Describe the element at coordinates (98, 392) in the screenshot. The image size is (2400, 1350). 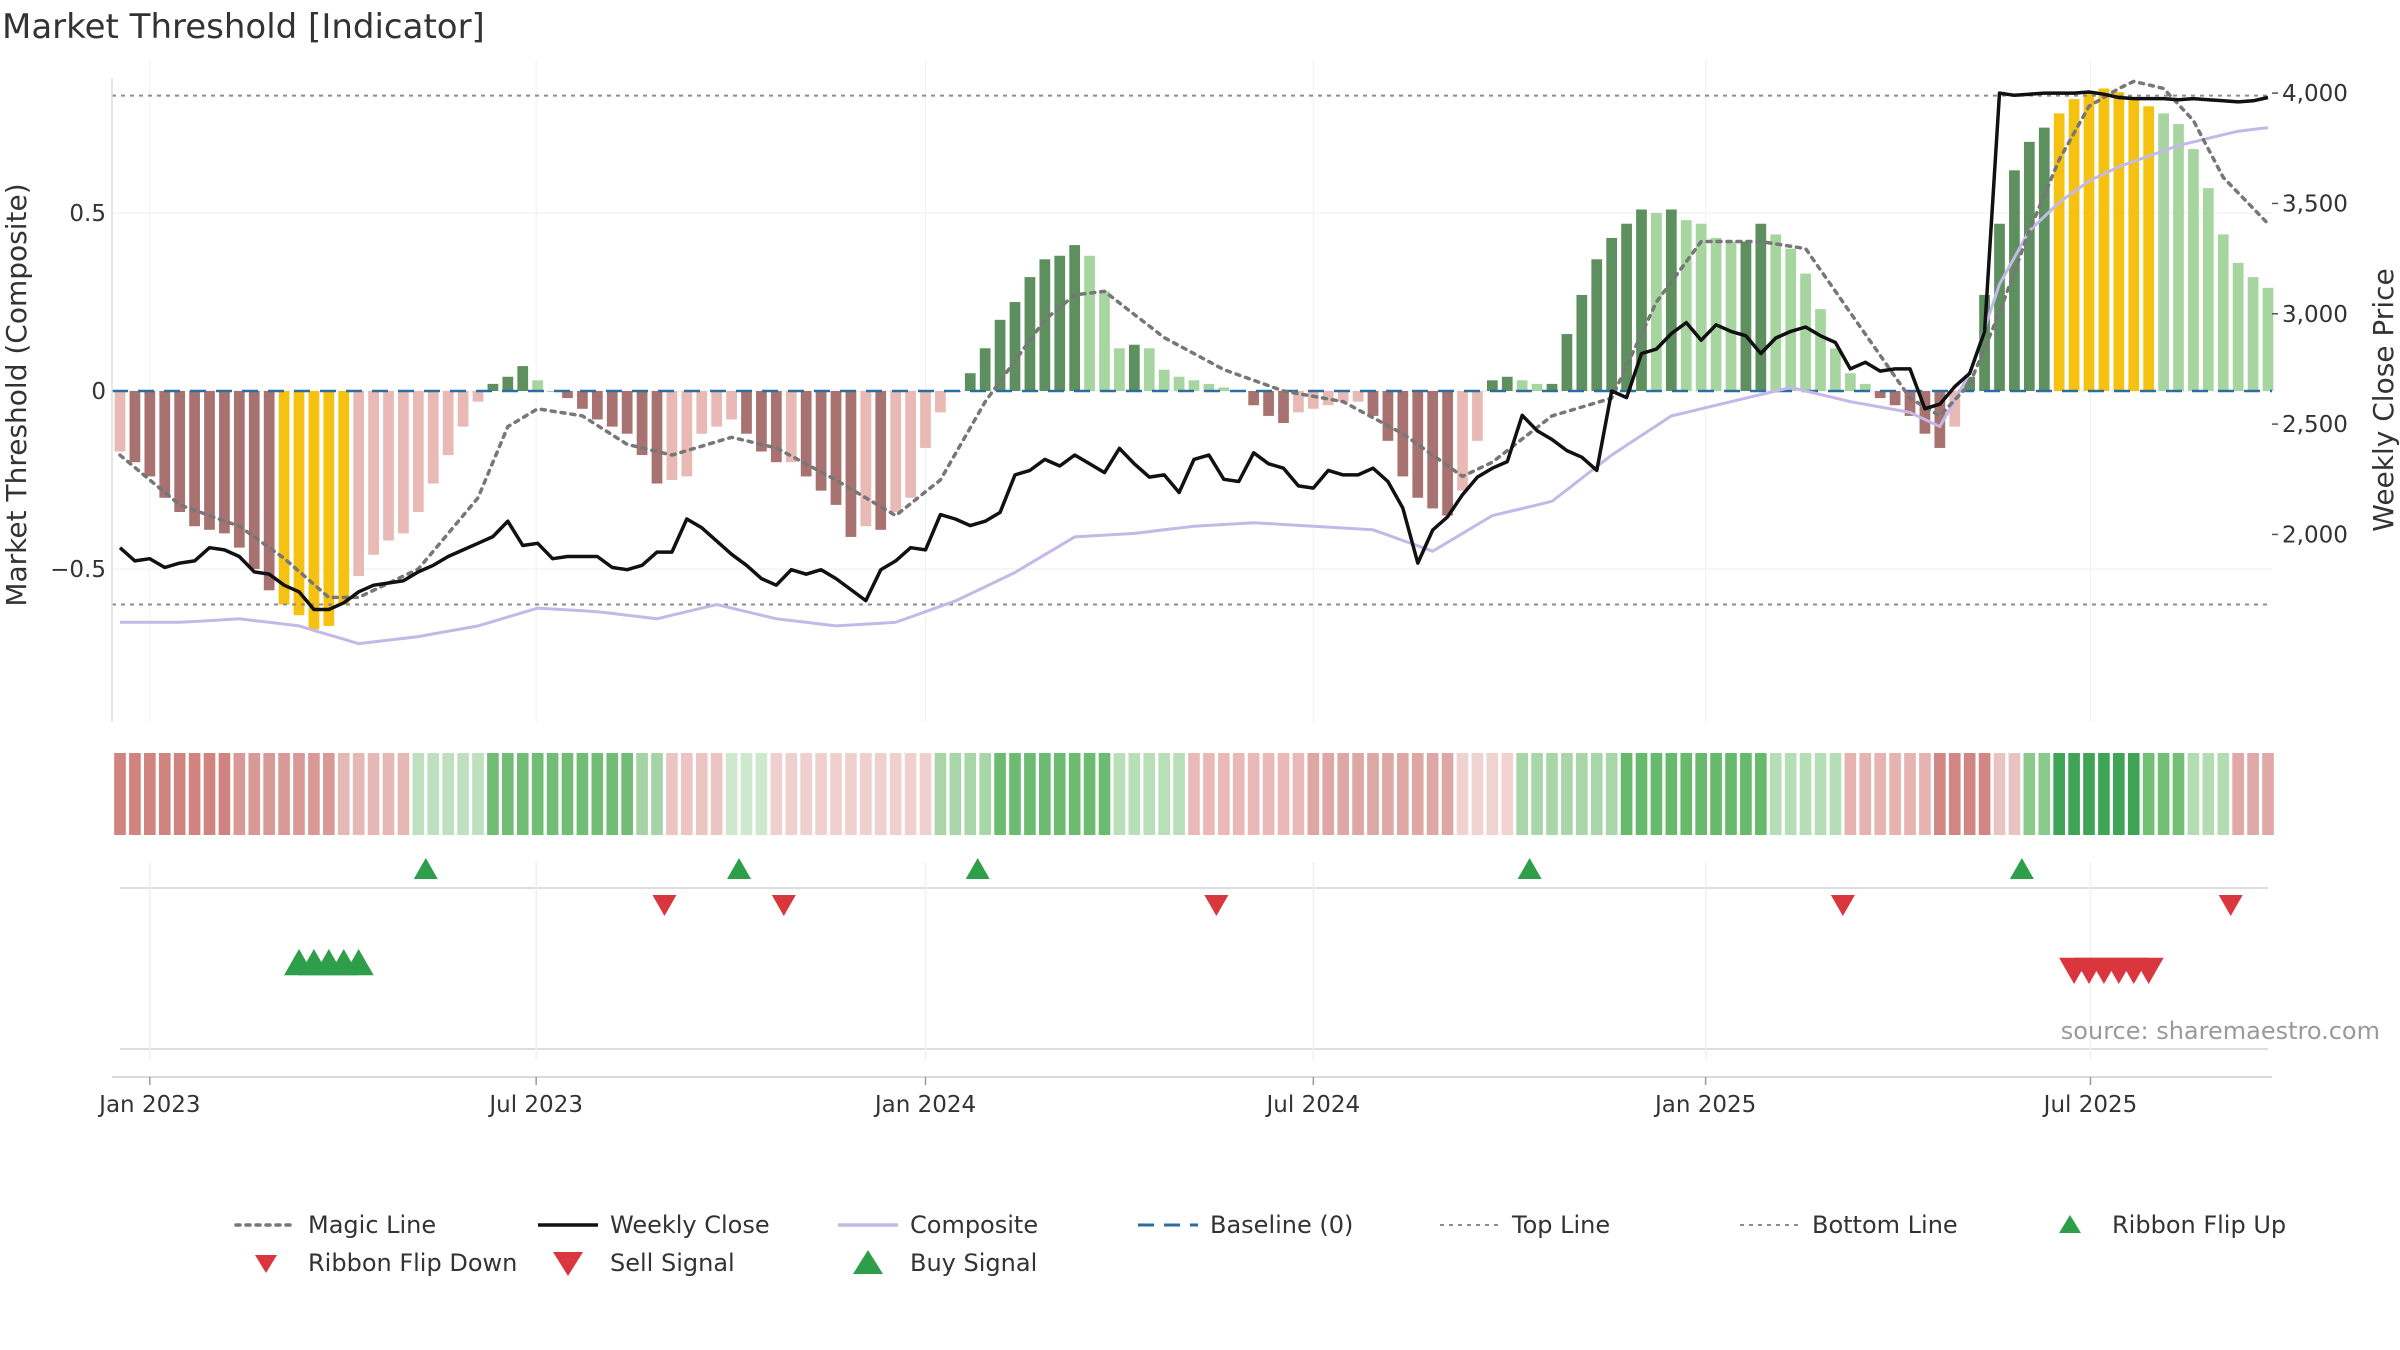
I see `left-tick-label: 0` at that location.